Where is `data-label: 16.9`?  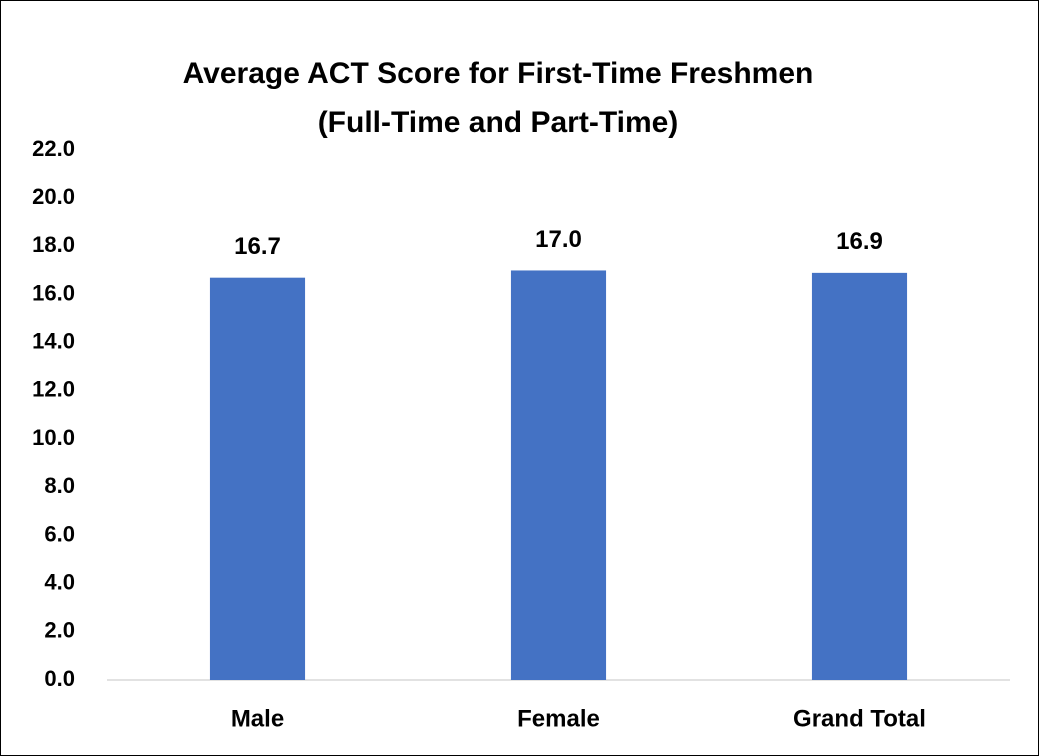
data-label: 16.9 is located at coordinates (859, 241).